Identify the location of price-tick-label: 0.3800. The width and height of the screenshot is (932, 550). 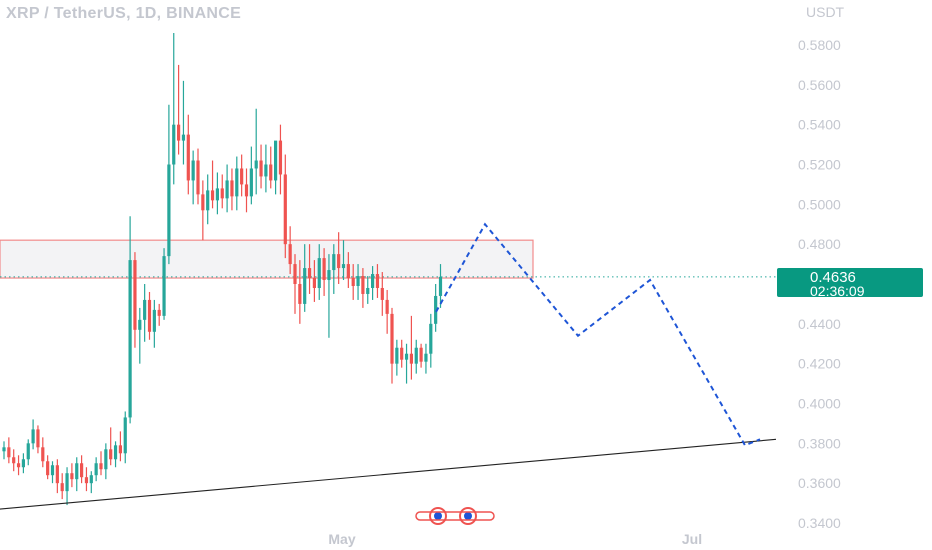
(819, 443).